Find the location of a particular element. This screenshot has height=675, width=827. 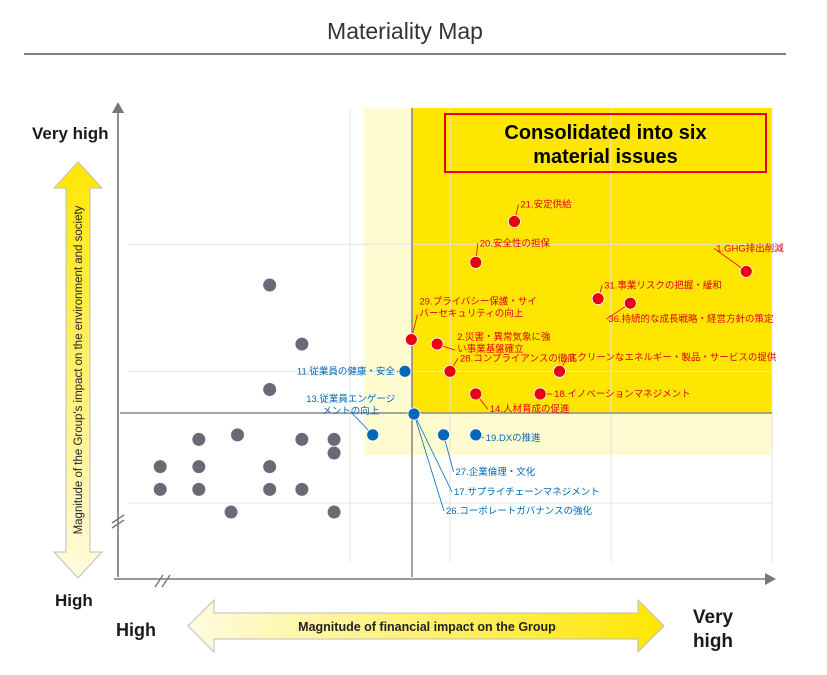

issue-label: 26.コーポレートガバナンスの強化 is located at coordinates (519, 511).